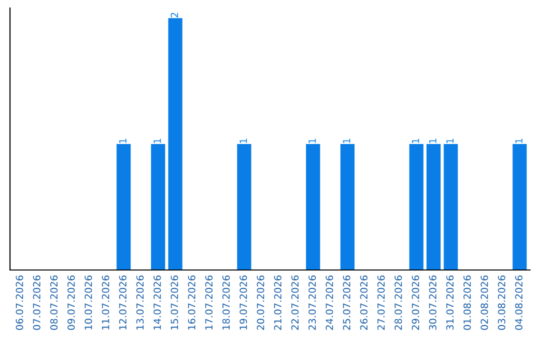  I want to click on x-tick-label: 14.07.2026, so click(157, 302).